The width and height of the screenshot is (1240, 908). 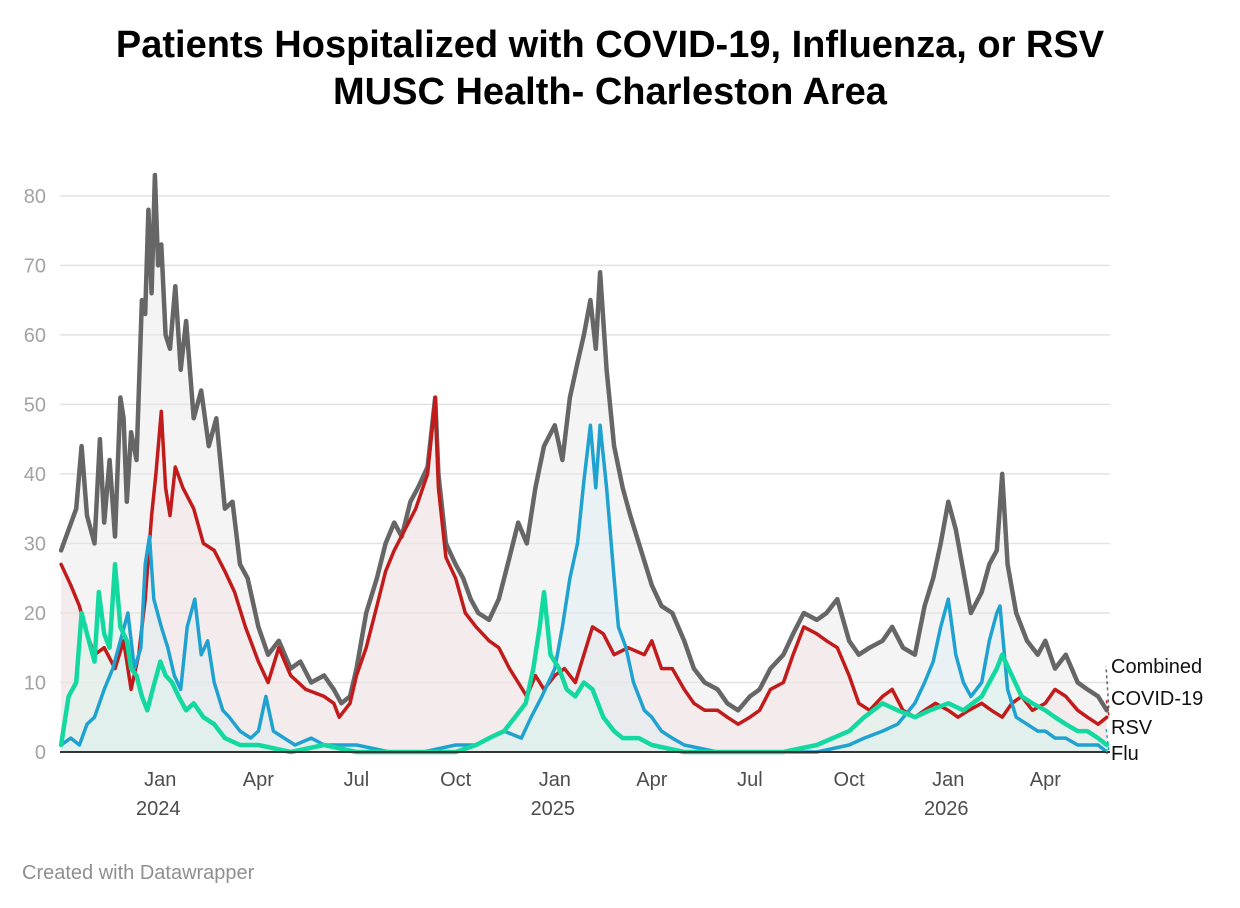 I want to click on y-tick-label: 40, so click(x=35, y=475).